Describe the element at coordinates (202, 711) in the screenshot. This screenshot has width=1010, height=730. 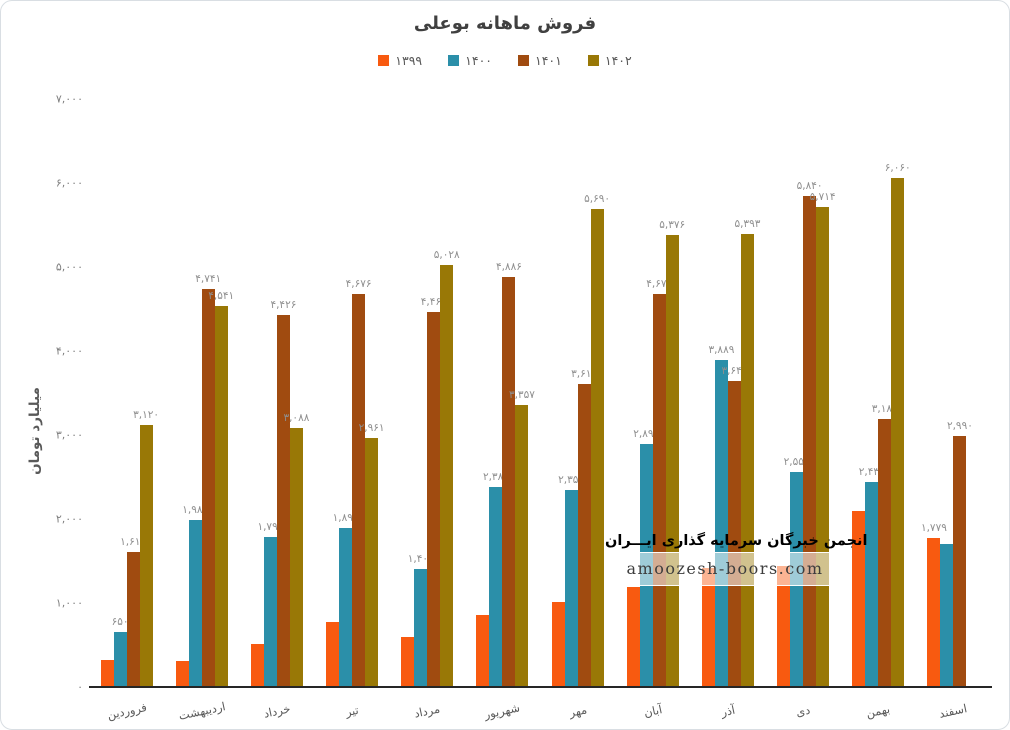
I see `x-axis-label: اردیبهشت` at that location.